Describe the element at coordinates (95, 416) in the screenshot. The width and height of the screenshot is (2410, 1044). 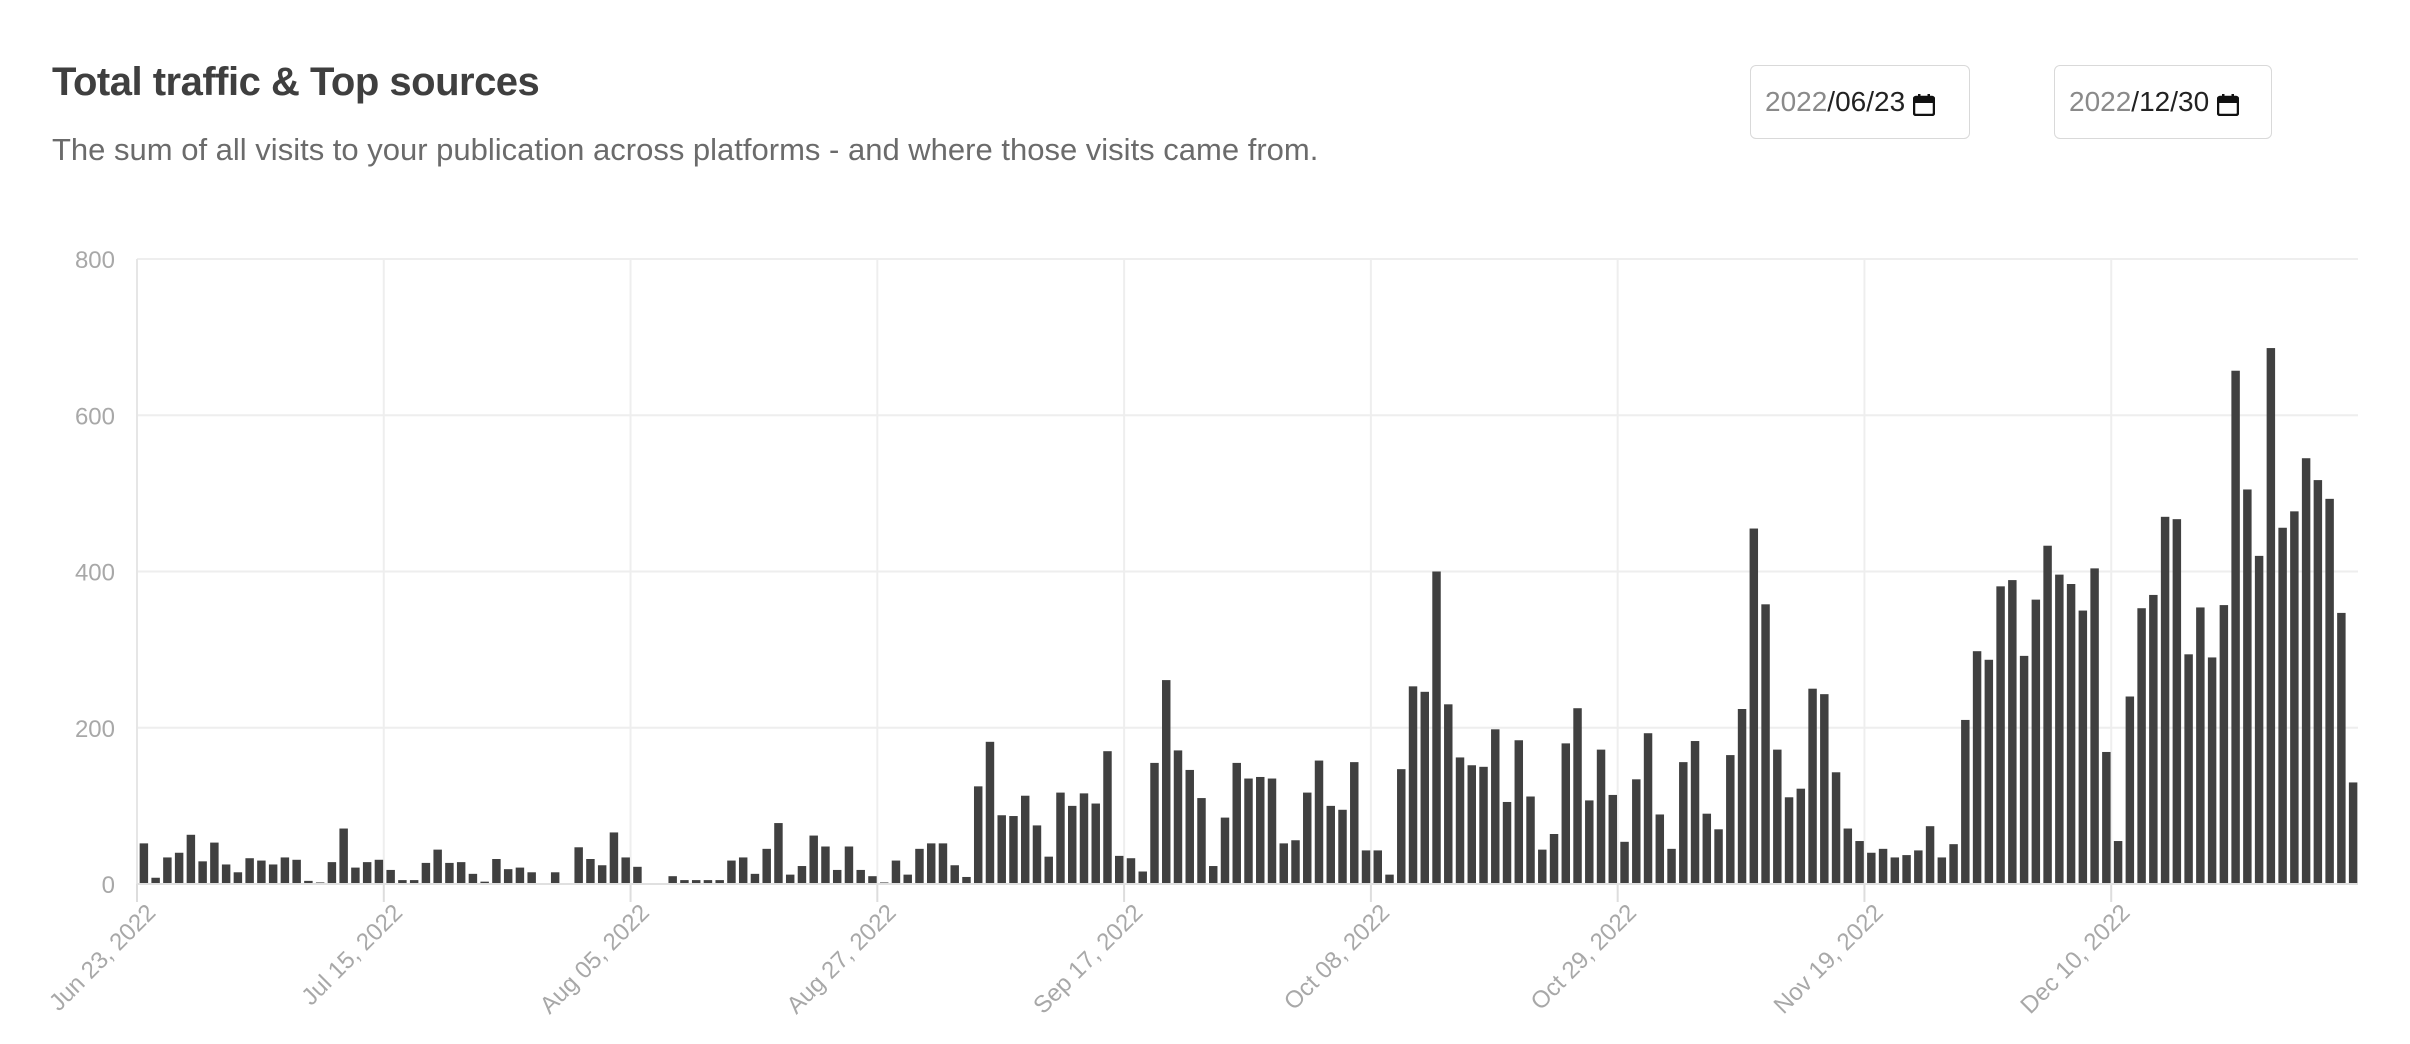
I see `y-tick-label: 600` at that location.